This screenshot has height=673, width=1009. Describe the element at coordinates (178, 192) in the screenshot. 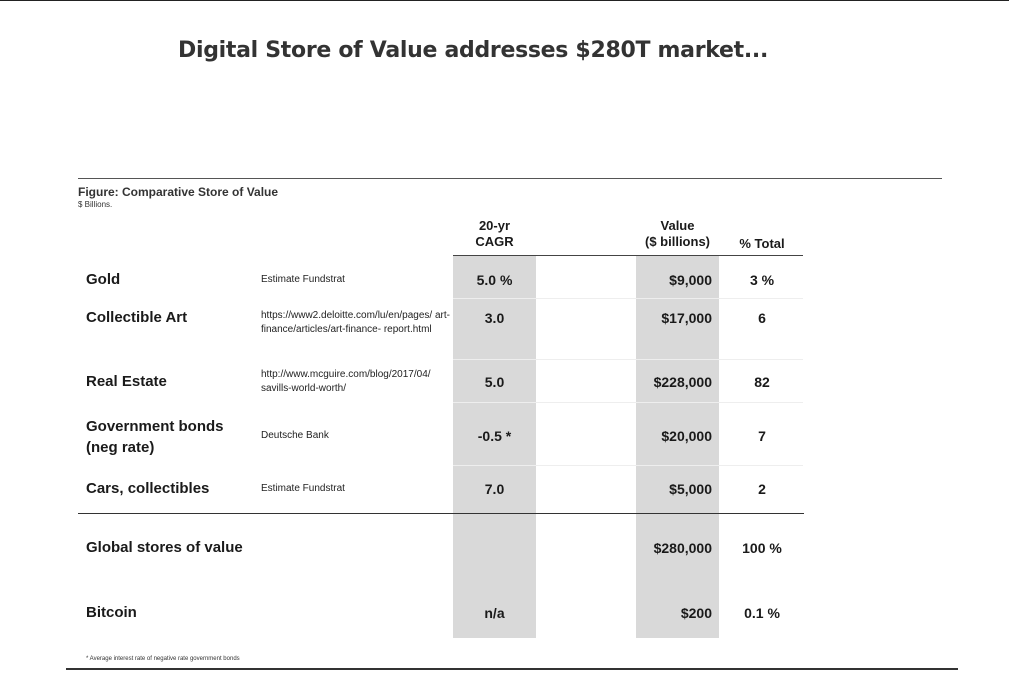

I see `figure-title: Figure: Comparative Store of Value` at that location.